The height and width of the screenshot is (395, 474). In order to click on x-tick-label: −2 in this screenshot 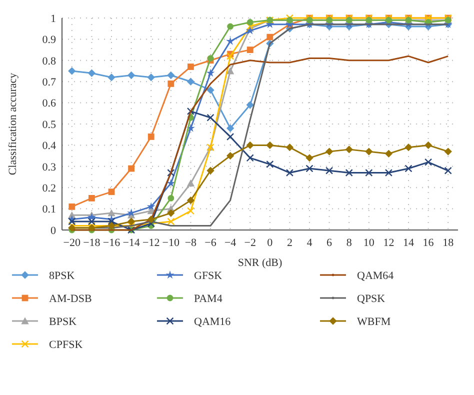, I will do `click(250, 243)`.